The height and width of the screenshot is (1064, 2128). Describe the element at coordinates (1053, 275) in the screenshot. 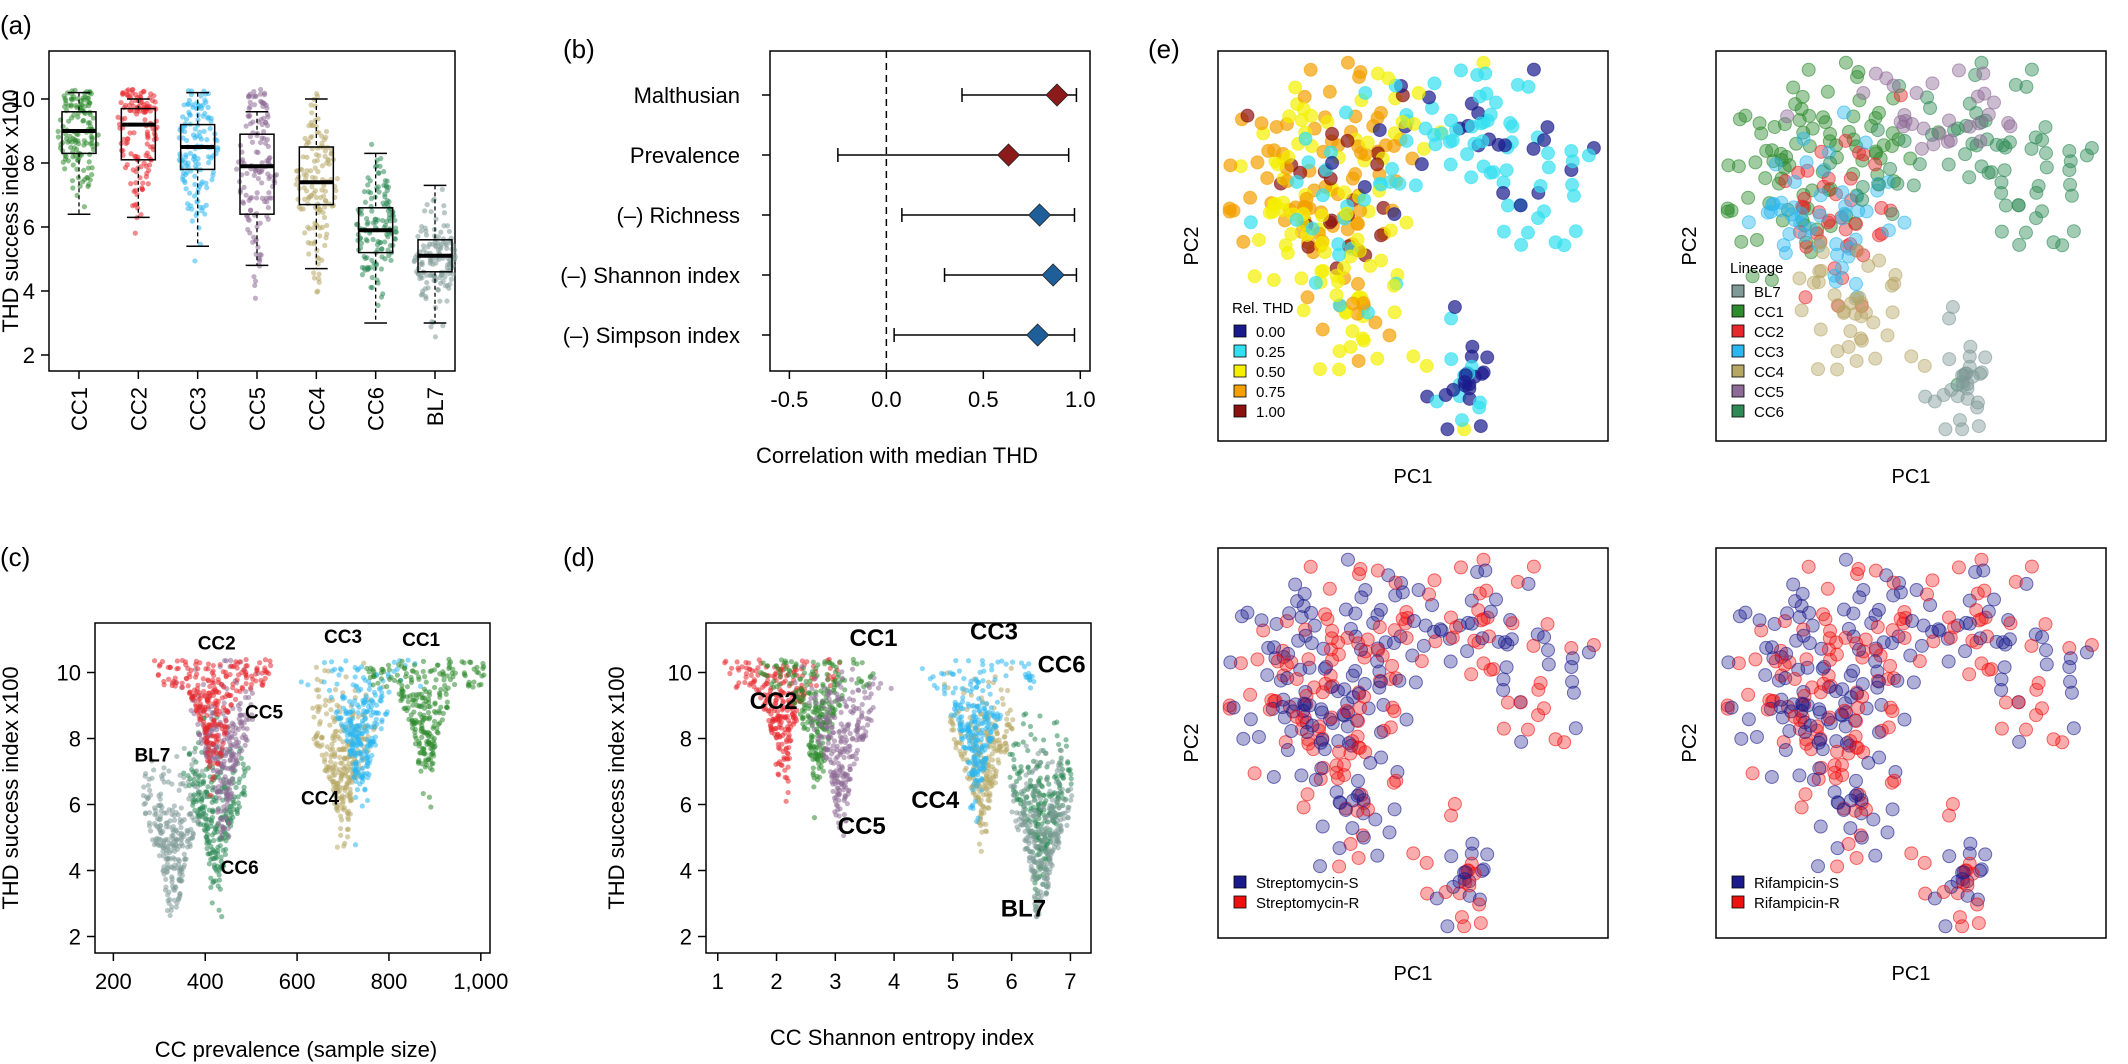

I see `b-estimate-diamond` at that location.